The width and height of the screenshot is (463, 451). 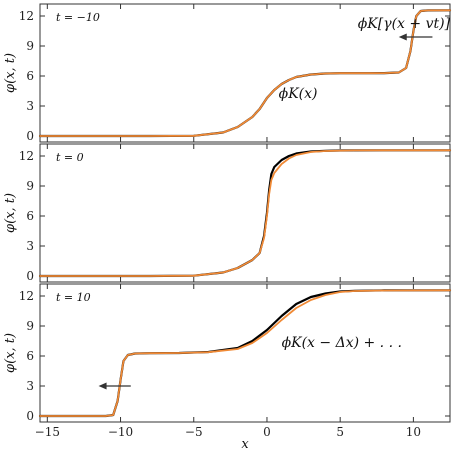 What do you see at coordinates (70, 157) in the screenshot?
I see `time-label: t = 0` at bounding box center [70, 157].